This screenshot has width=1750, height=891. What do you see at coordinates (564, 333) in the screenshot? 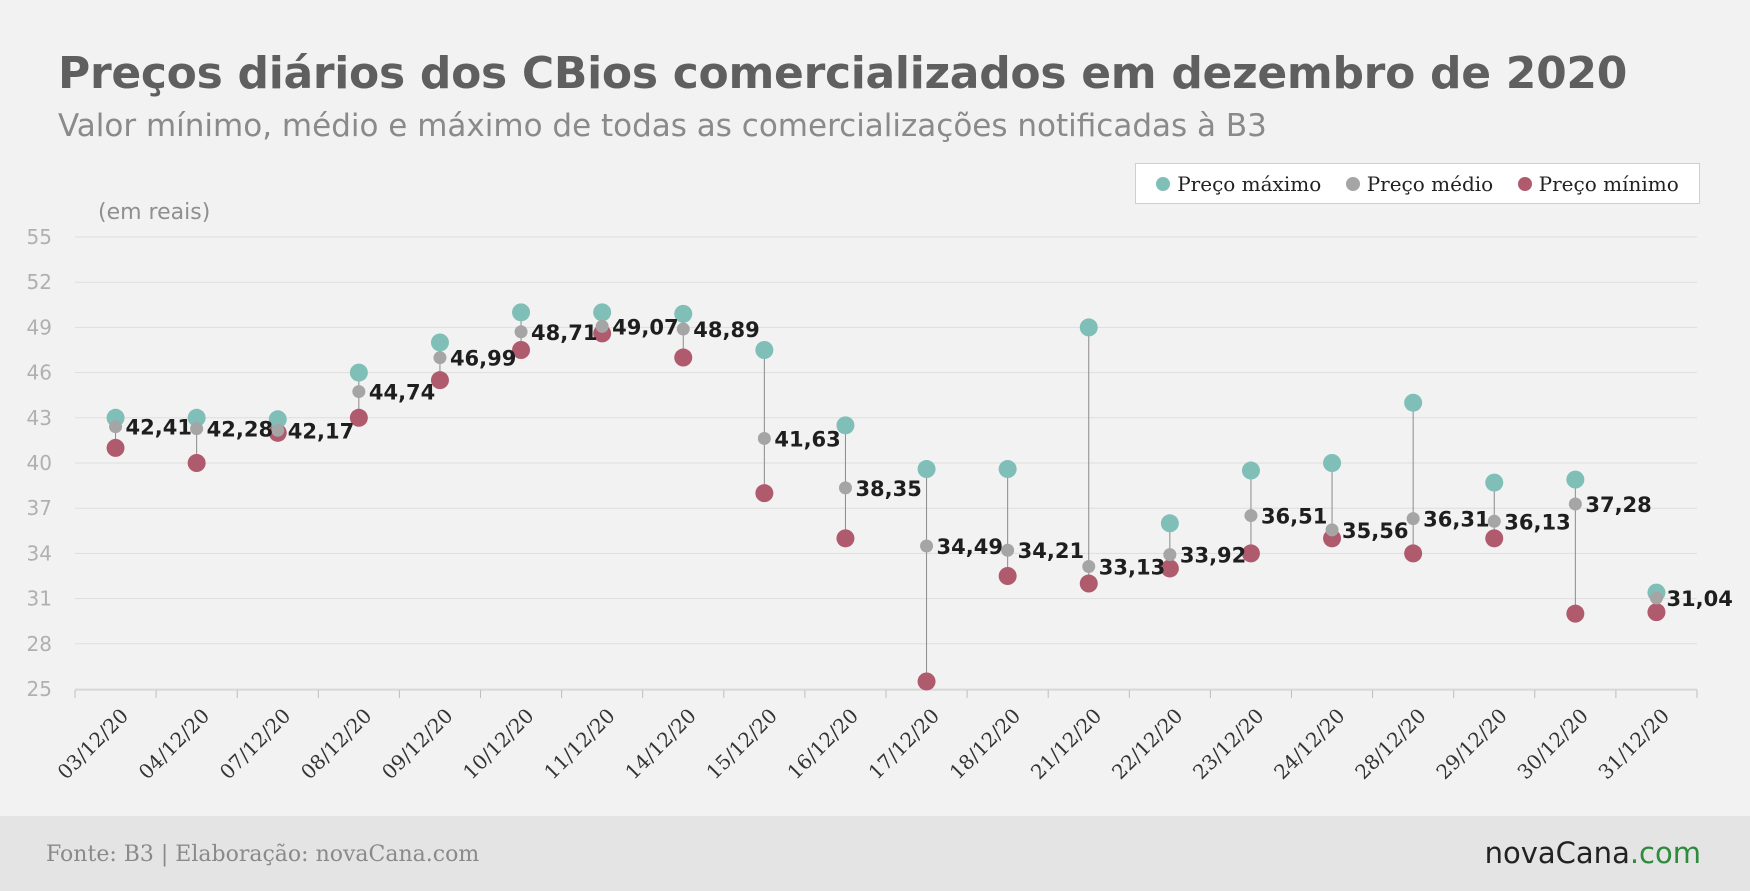
I see `data-label-avg: 48,71` at bounding box center [564, 333].